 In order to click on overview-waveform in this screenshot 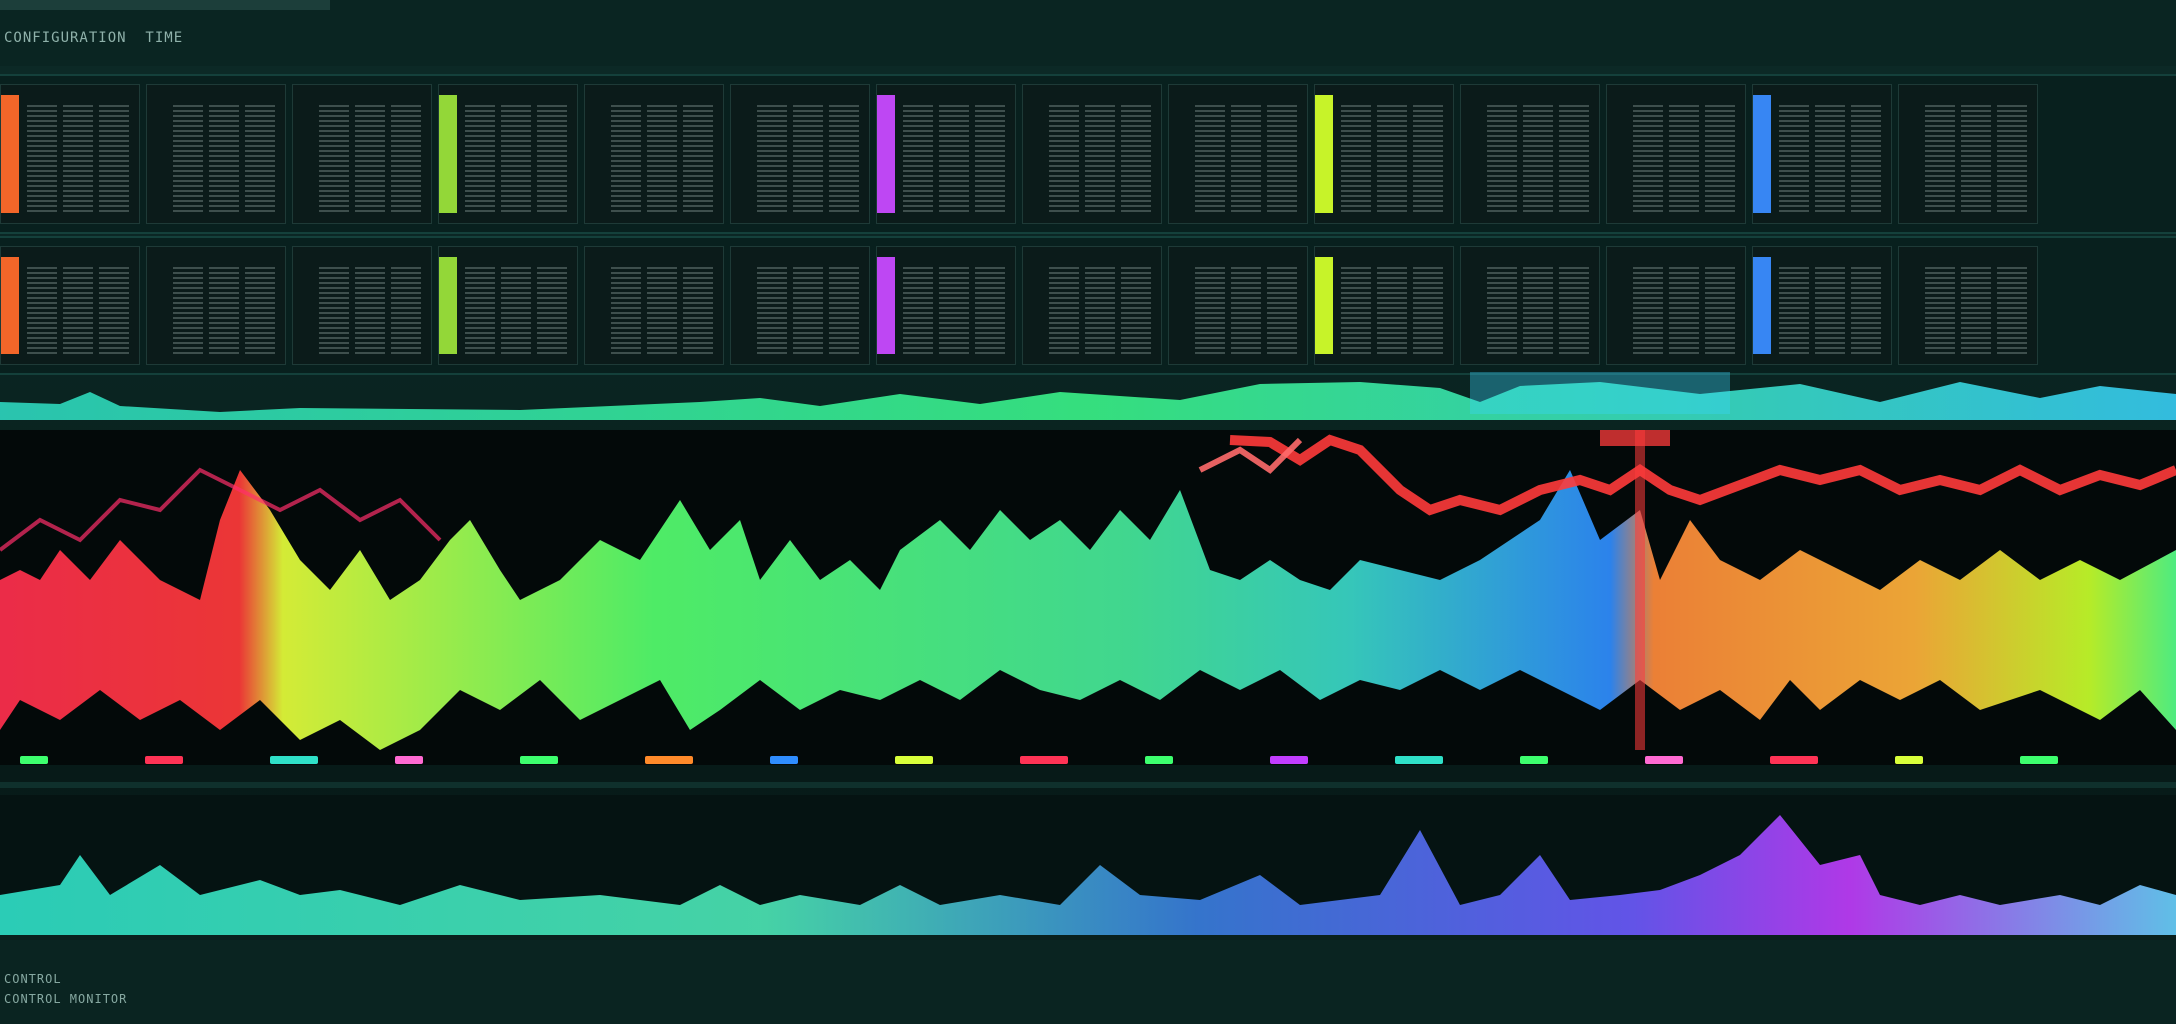, I will do `click(1088, 397)`.